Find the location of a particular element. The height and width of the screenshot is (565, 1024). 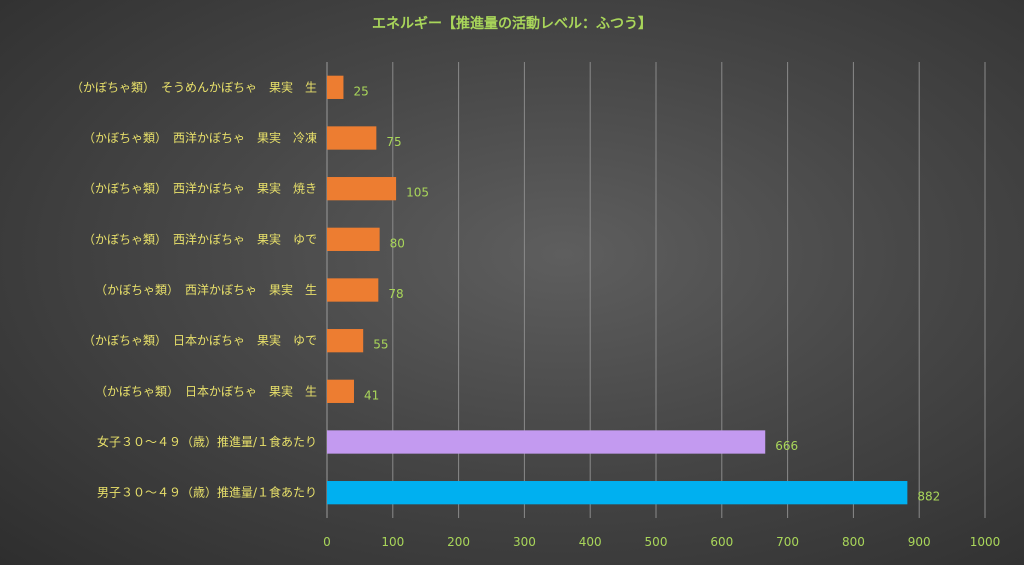

data-label: 666 is located at coordinates (786, 446).